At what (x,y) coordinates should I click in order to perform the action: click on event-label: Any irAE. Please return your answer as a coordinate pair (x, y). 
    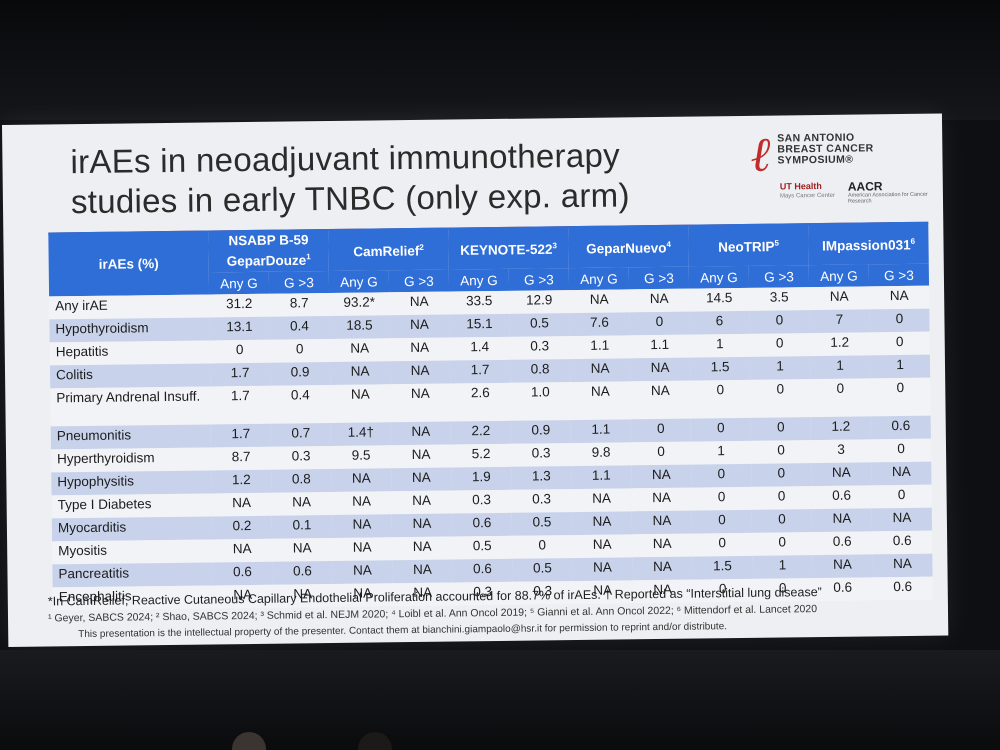
    Looking at the image, I should click on (129, 307).